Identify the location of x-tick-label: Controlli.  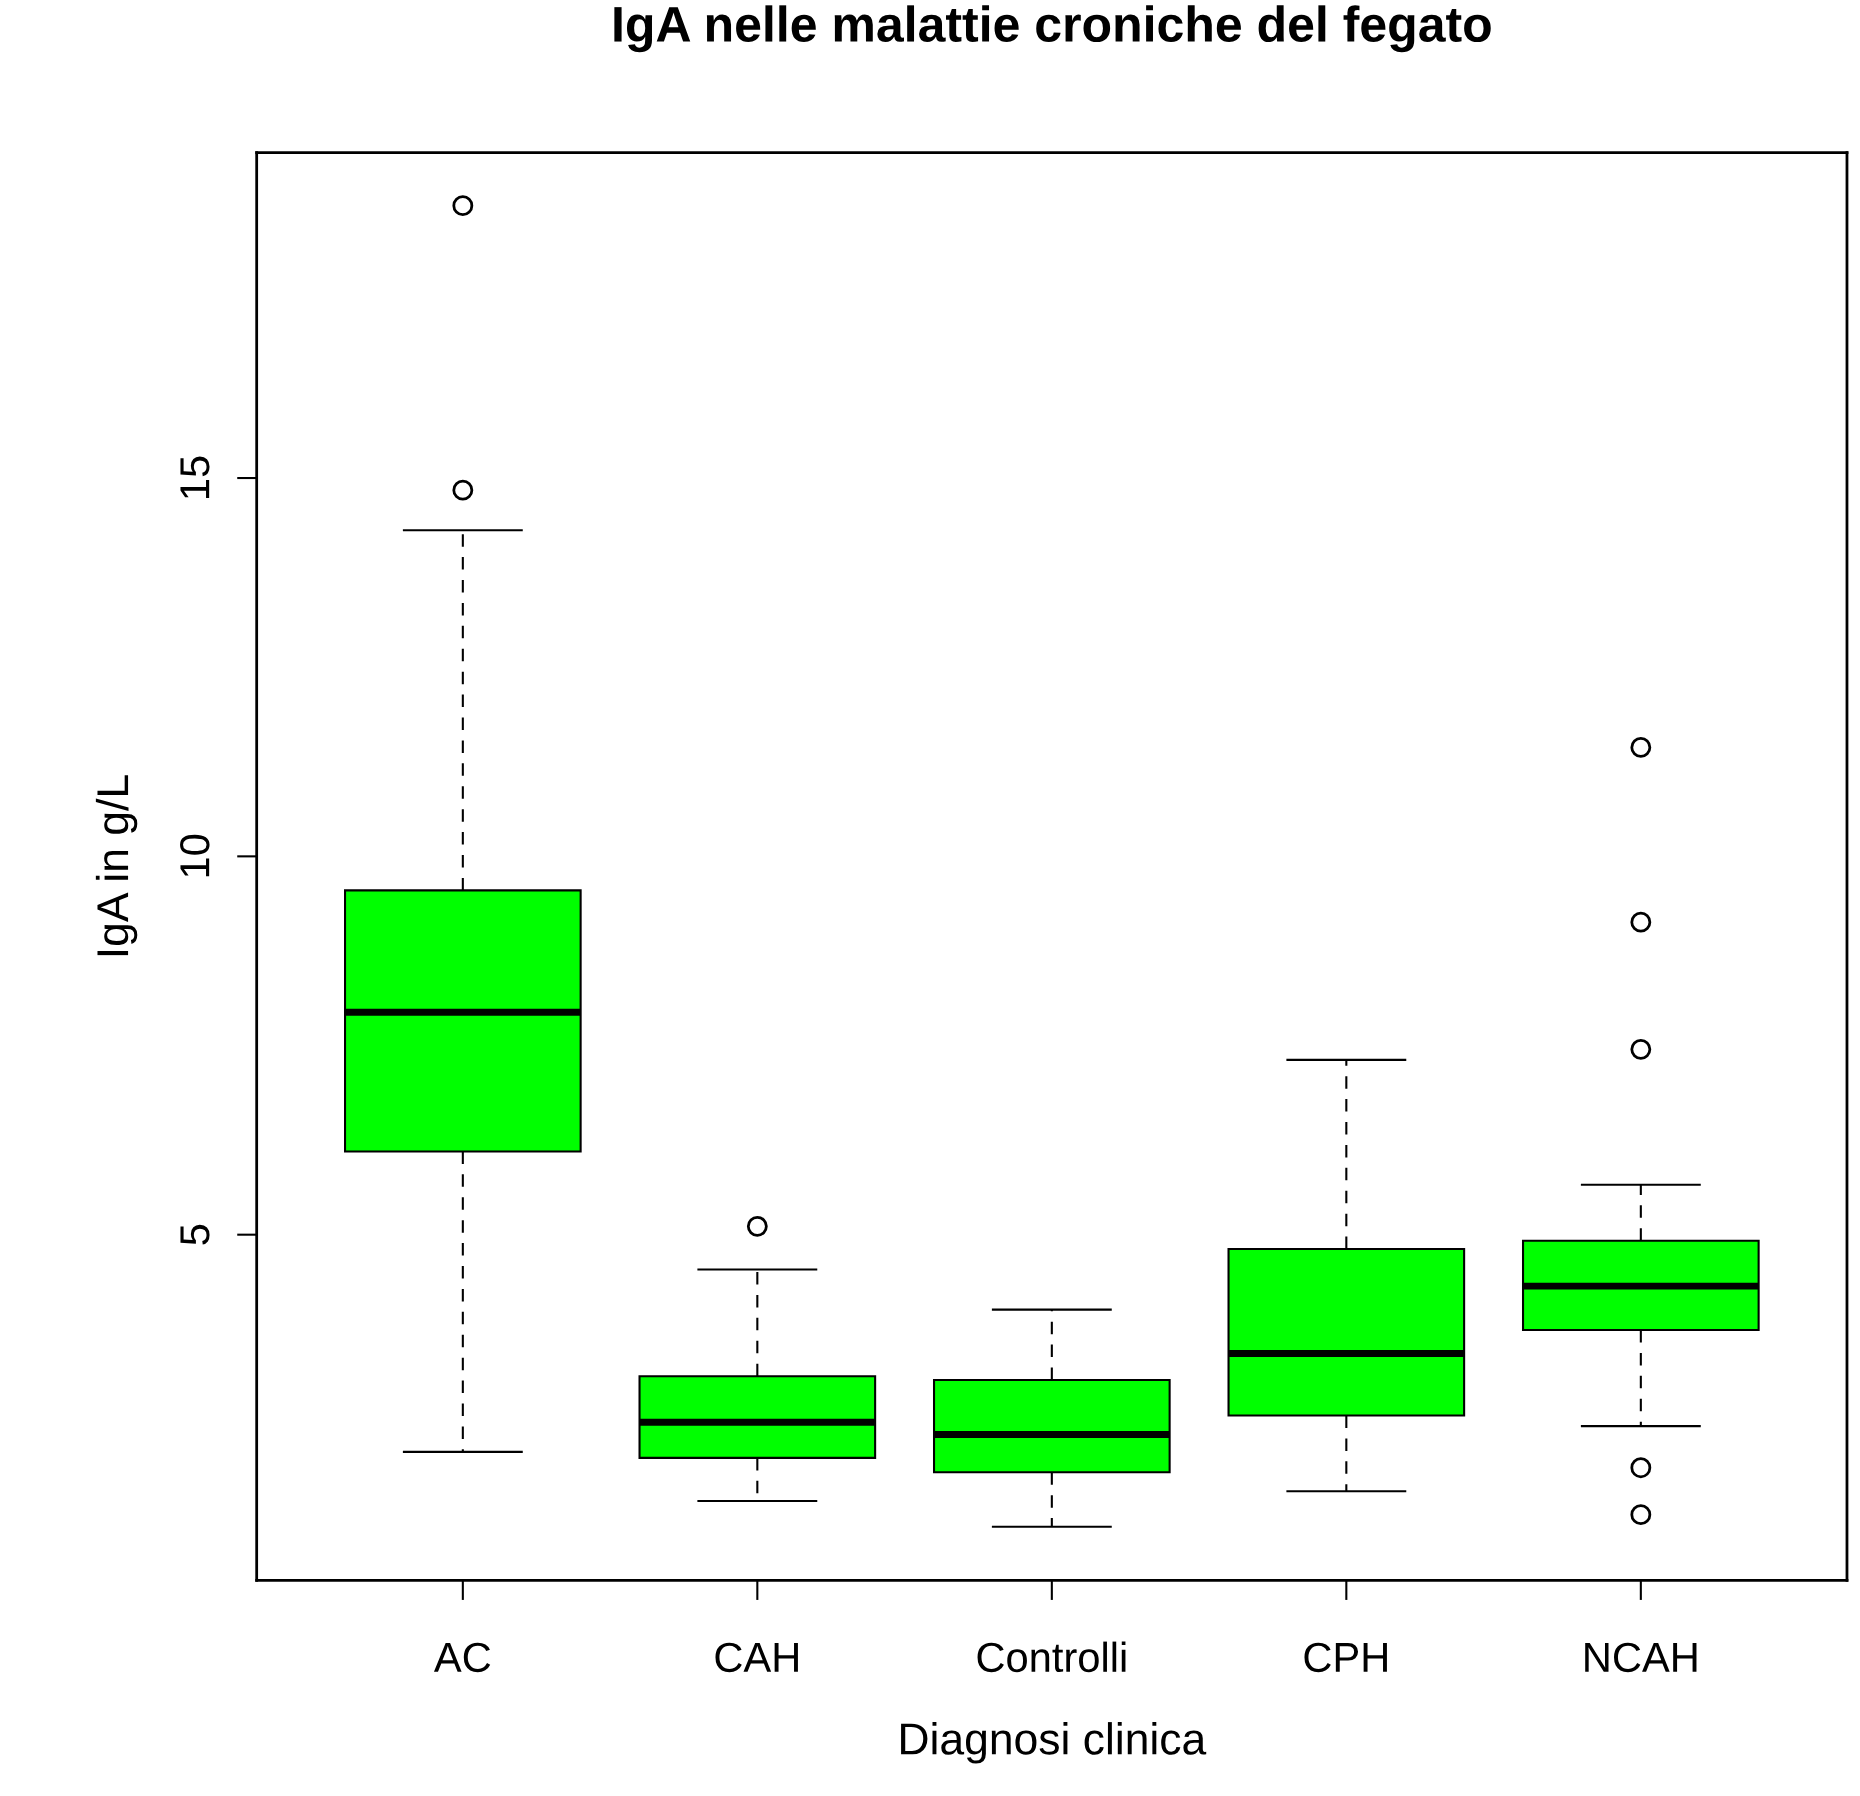
(1051, 1657).